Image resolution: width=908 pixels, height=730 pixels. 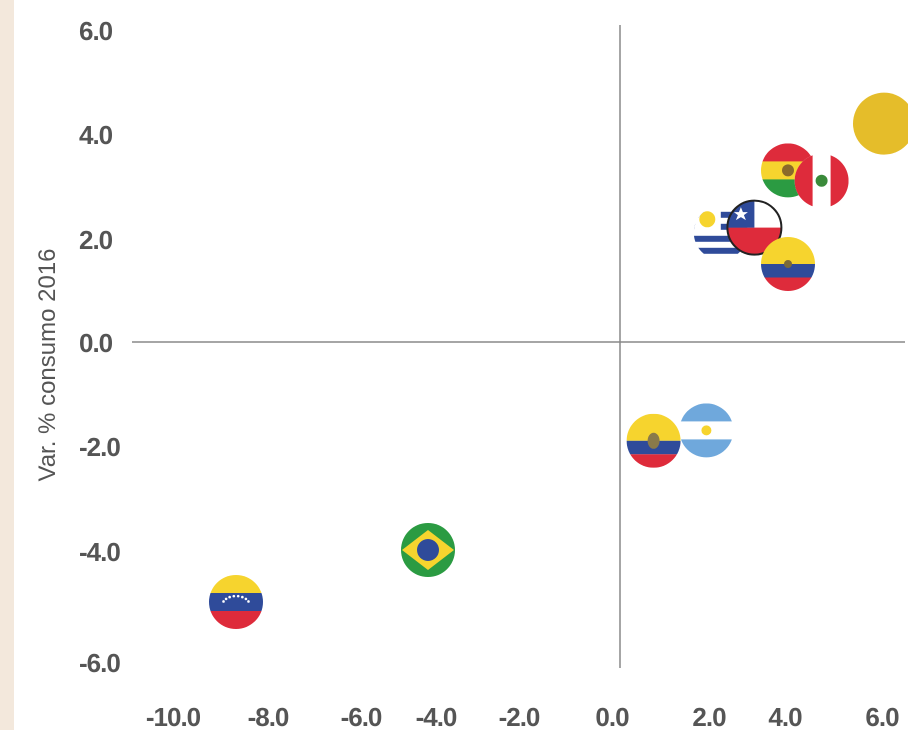 What do you see at coordinates (519, 716) in the screenshot?
I see `x-tick-label: -2.0` at bounding box center [519, 716].